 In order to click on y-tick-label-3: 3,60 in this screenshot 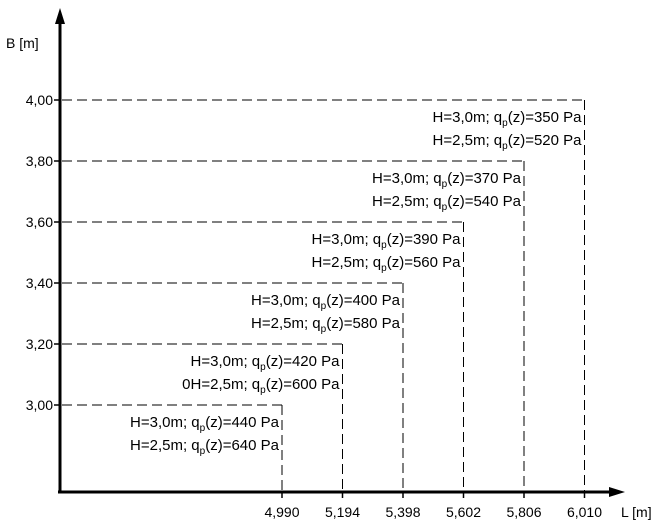, I will do `click(39, 222)`.